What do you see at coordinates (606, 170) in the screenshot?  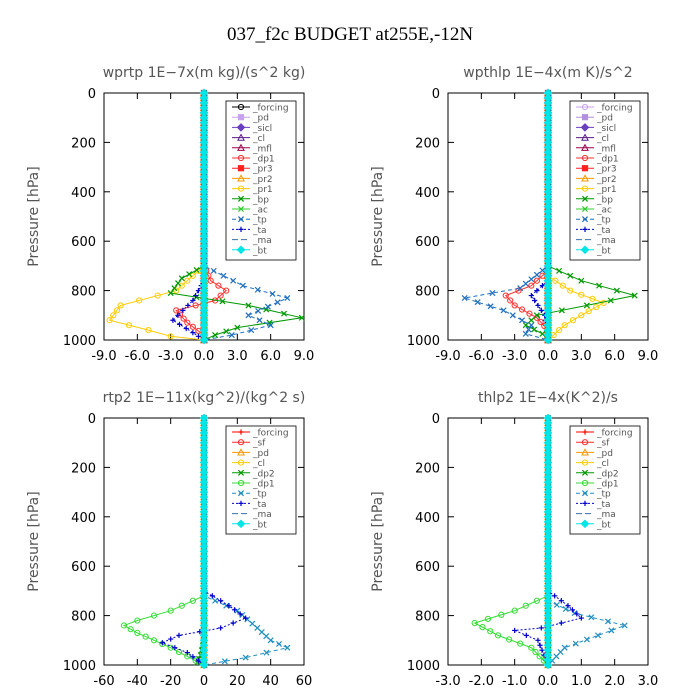 I see `legend-label: _pr3` at bounding box center [606, 170].